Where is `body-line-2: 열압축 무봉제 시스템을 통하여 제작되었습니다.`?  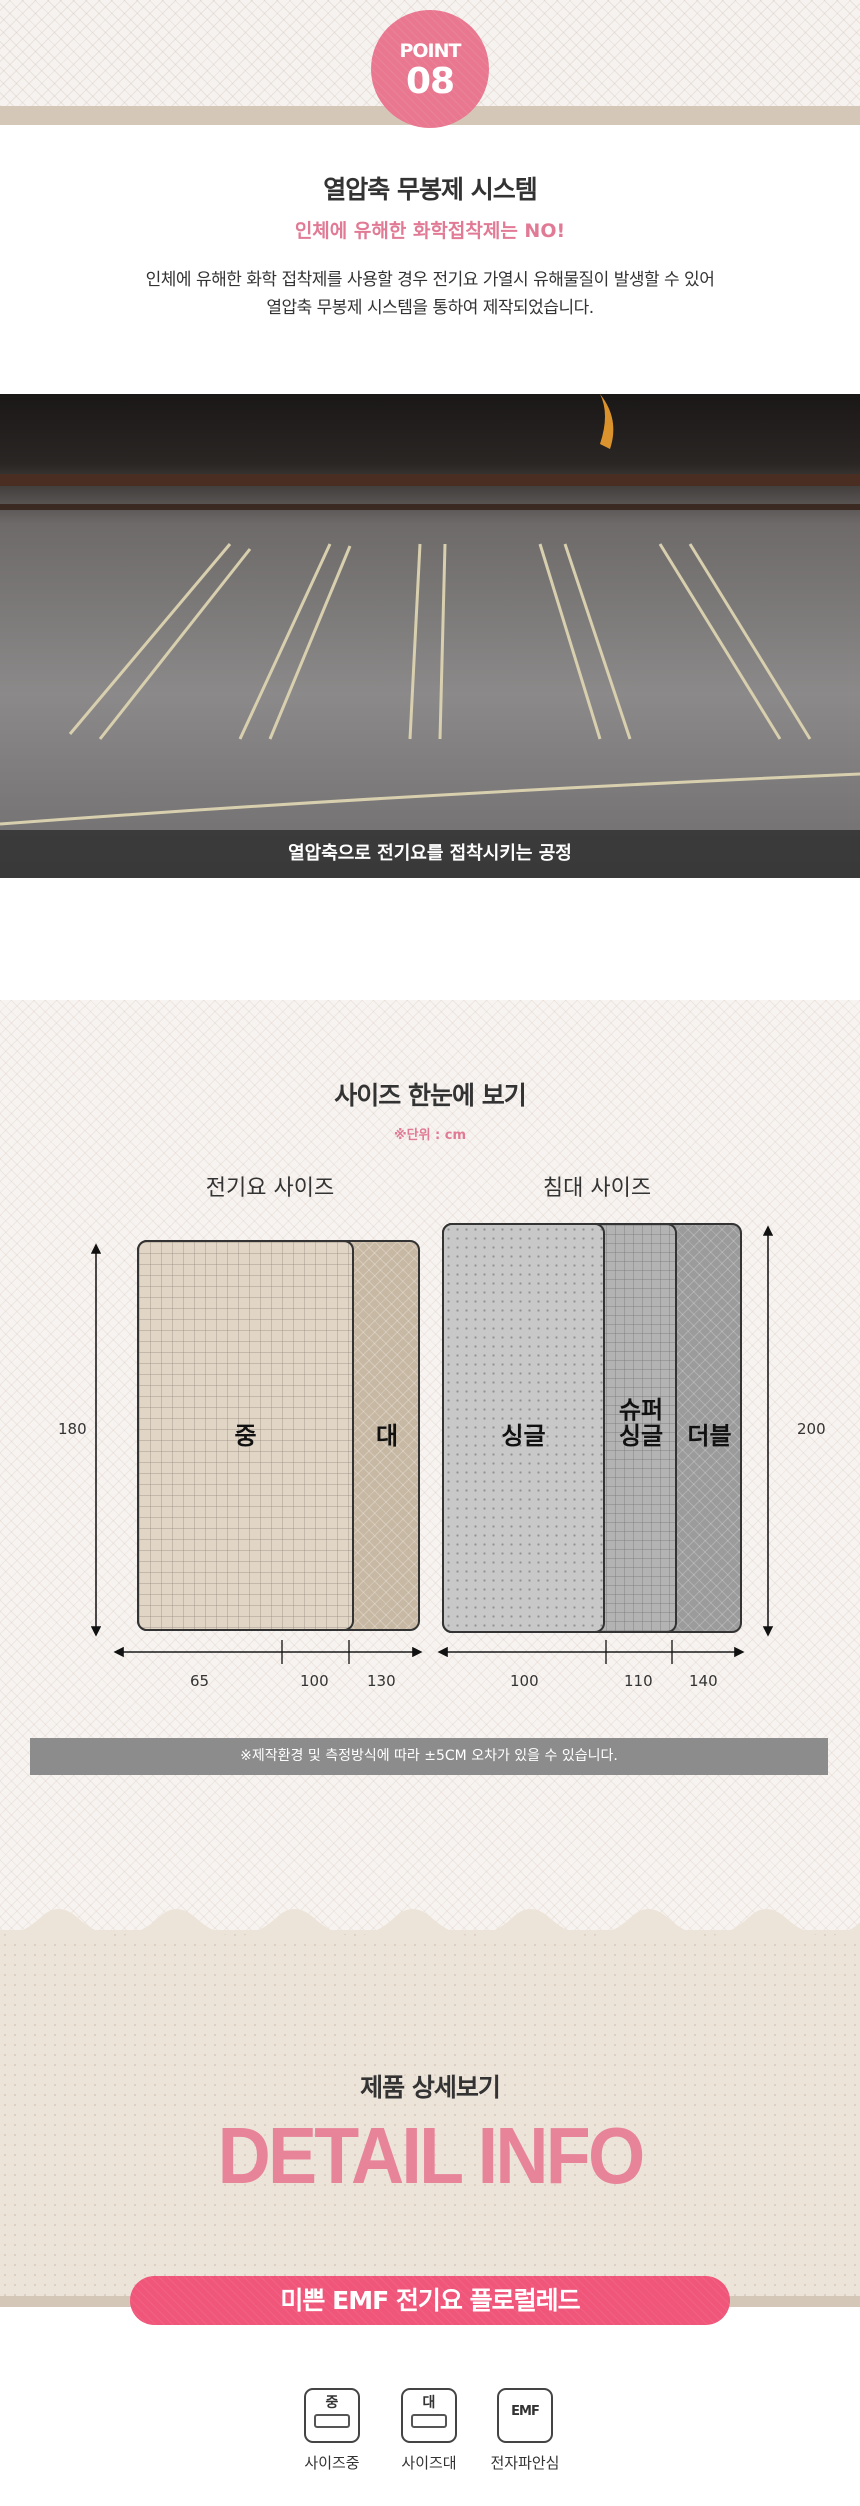 body-line-2: 열압축 무봉제 시스템을 통하여 제작되었습니다. is located at coordinates (430, 308).